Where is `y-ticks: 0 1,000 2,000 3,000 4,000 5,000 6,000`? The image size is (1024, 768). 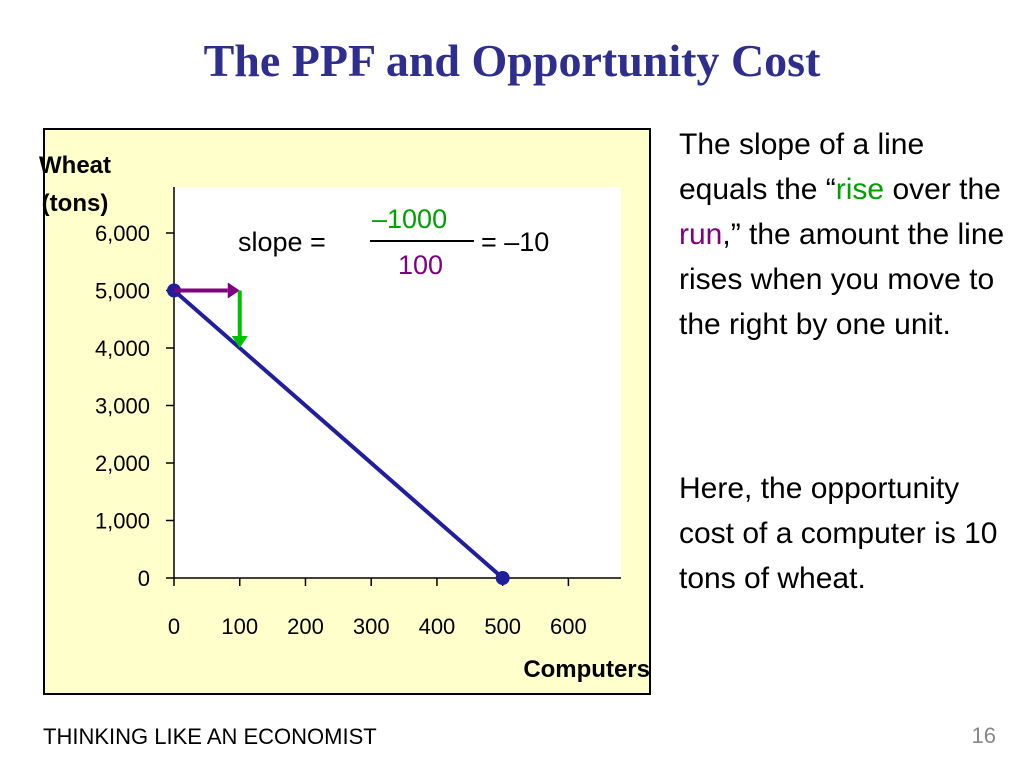
y-ticks: 0 1,000 2,000 3,000 4,000 5,000 6,000 is located at coordinates (134, 406).